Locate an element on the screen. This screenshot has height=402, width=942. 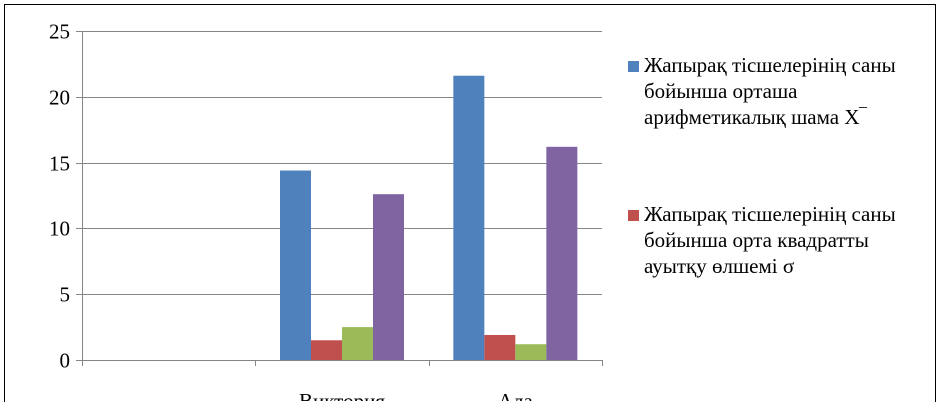
legend-swatch-std is located at coordinates (633, 215).